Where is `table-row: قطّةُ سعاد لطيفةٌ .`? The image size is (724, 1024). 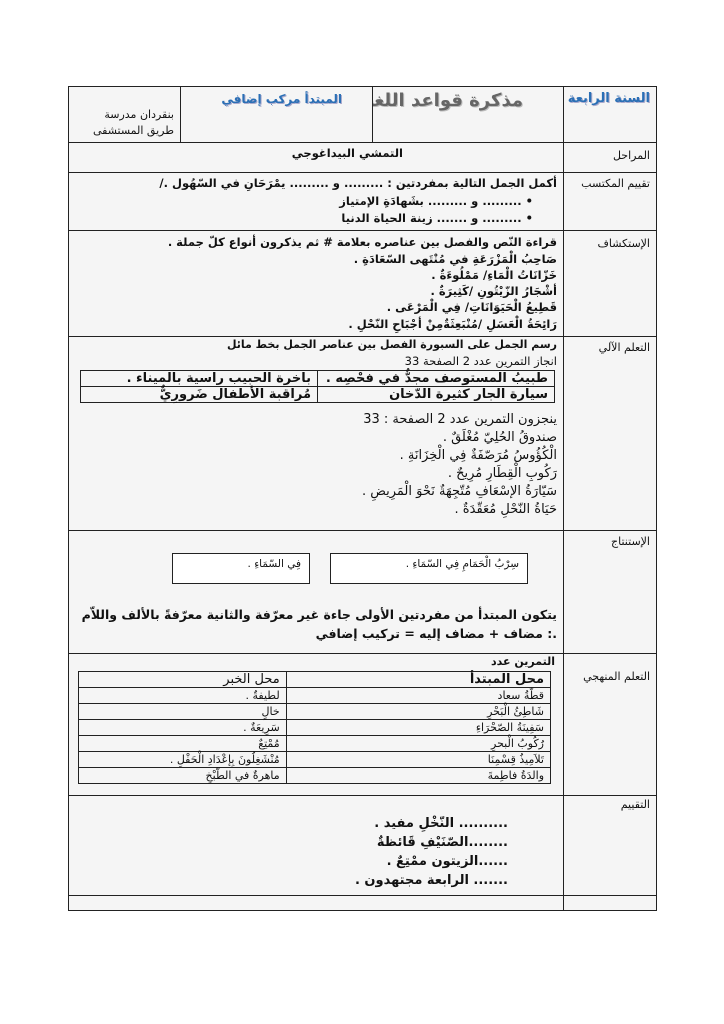
table-row: قطّةُ سعاد لطيفةٌ . is located at coordinates (315, 695).